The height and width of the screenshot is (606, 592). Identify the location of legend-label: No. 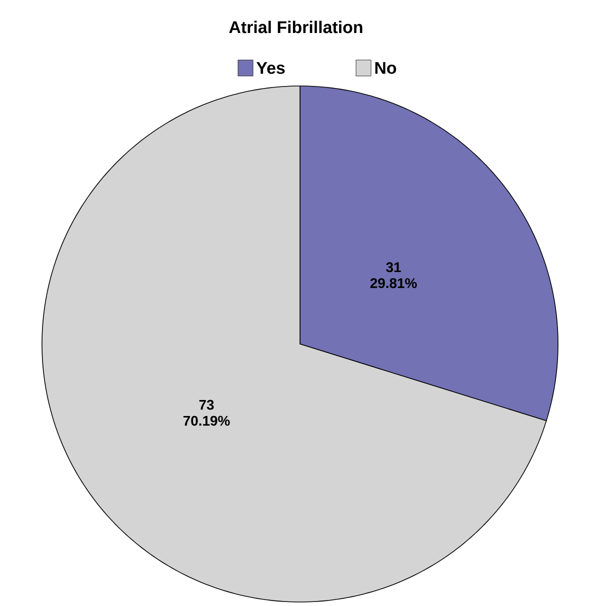
(385, 68).